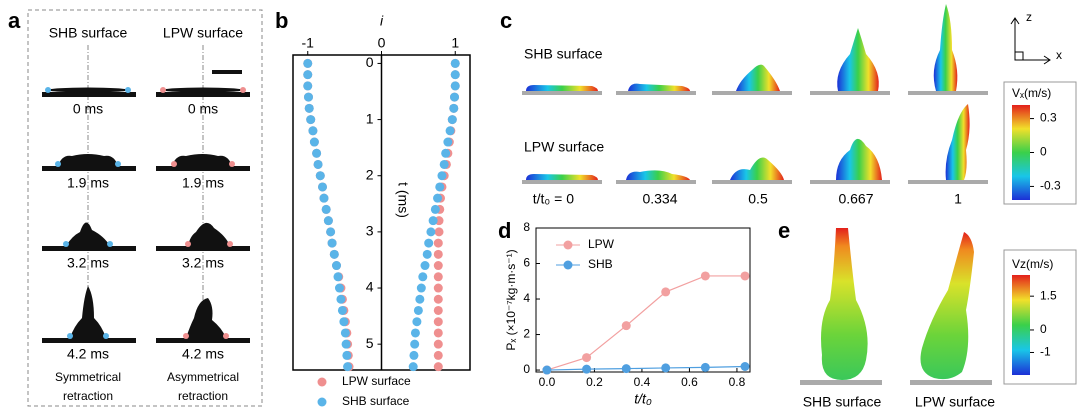 This screenshot has width=1080, height=418. Describe the element at coordinates (855, 199) in the screenshot. I see `ratio-label: 0.667` at that location.